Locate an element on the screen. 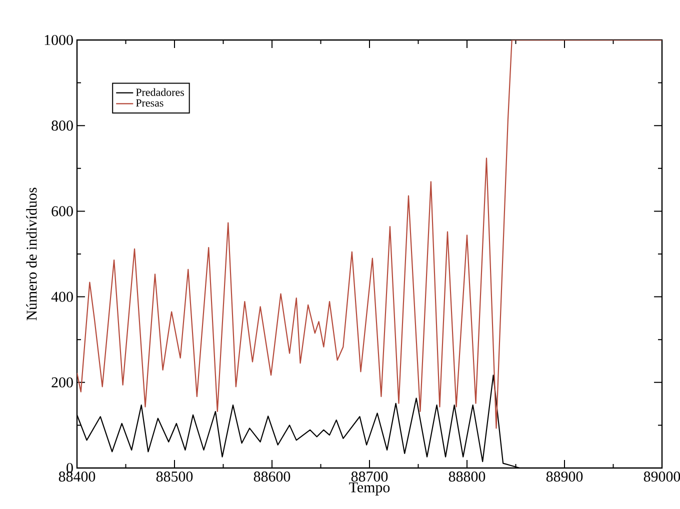 The width and height of the screenshot is (680, 509). y-tick-label: 800 is located at coordinates (62, 125).